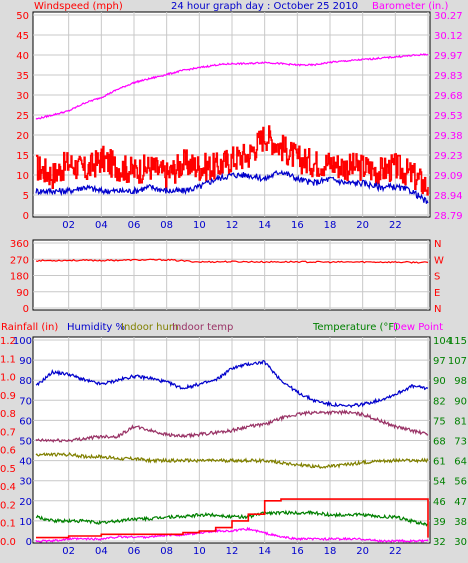 Image resolution: width=468 pixels, height=563 pixels. What do you see at coordinates (150, 327) in the screenshot?
I see `indoor-hum-legend: Indoor hum` at bounding box center [150, 327].